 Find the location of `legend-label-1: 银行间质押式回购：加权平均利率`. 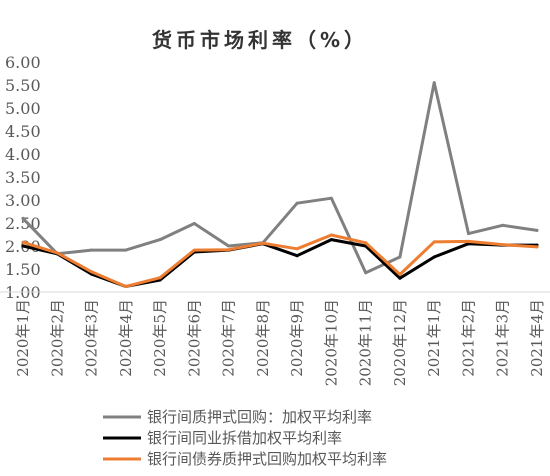

legend-label-1: 银行间质押式回购：加权平均利率 is located at coordinates (259, 417).